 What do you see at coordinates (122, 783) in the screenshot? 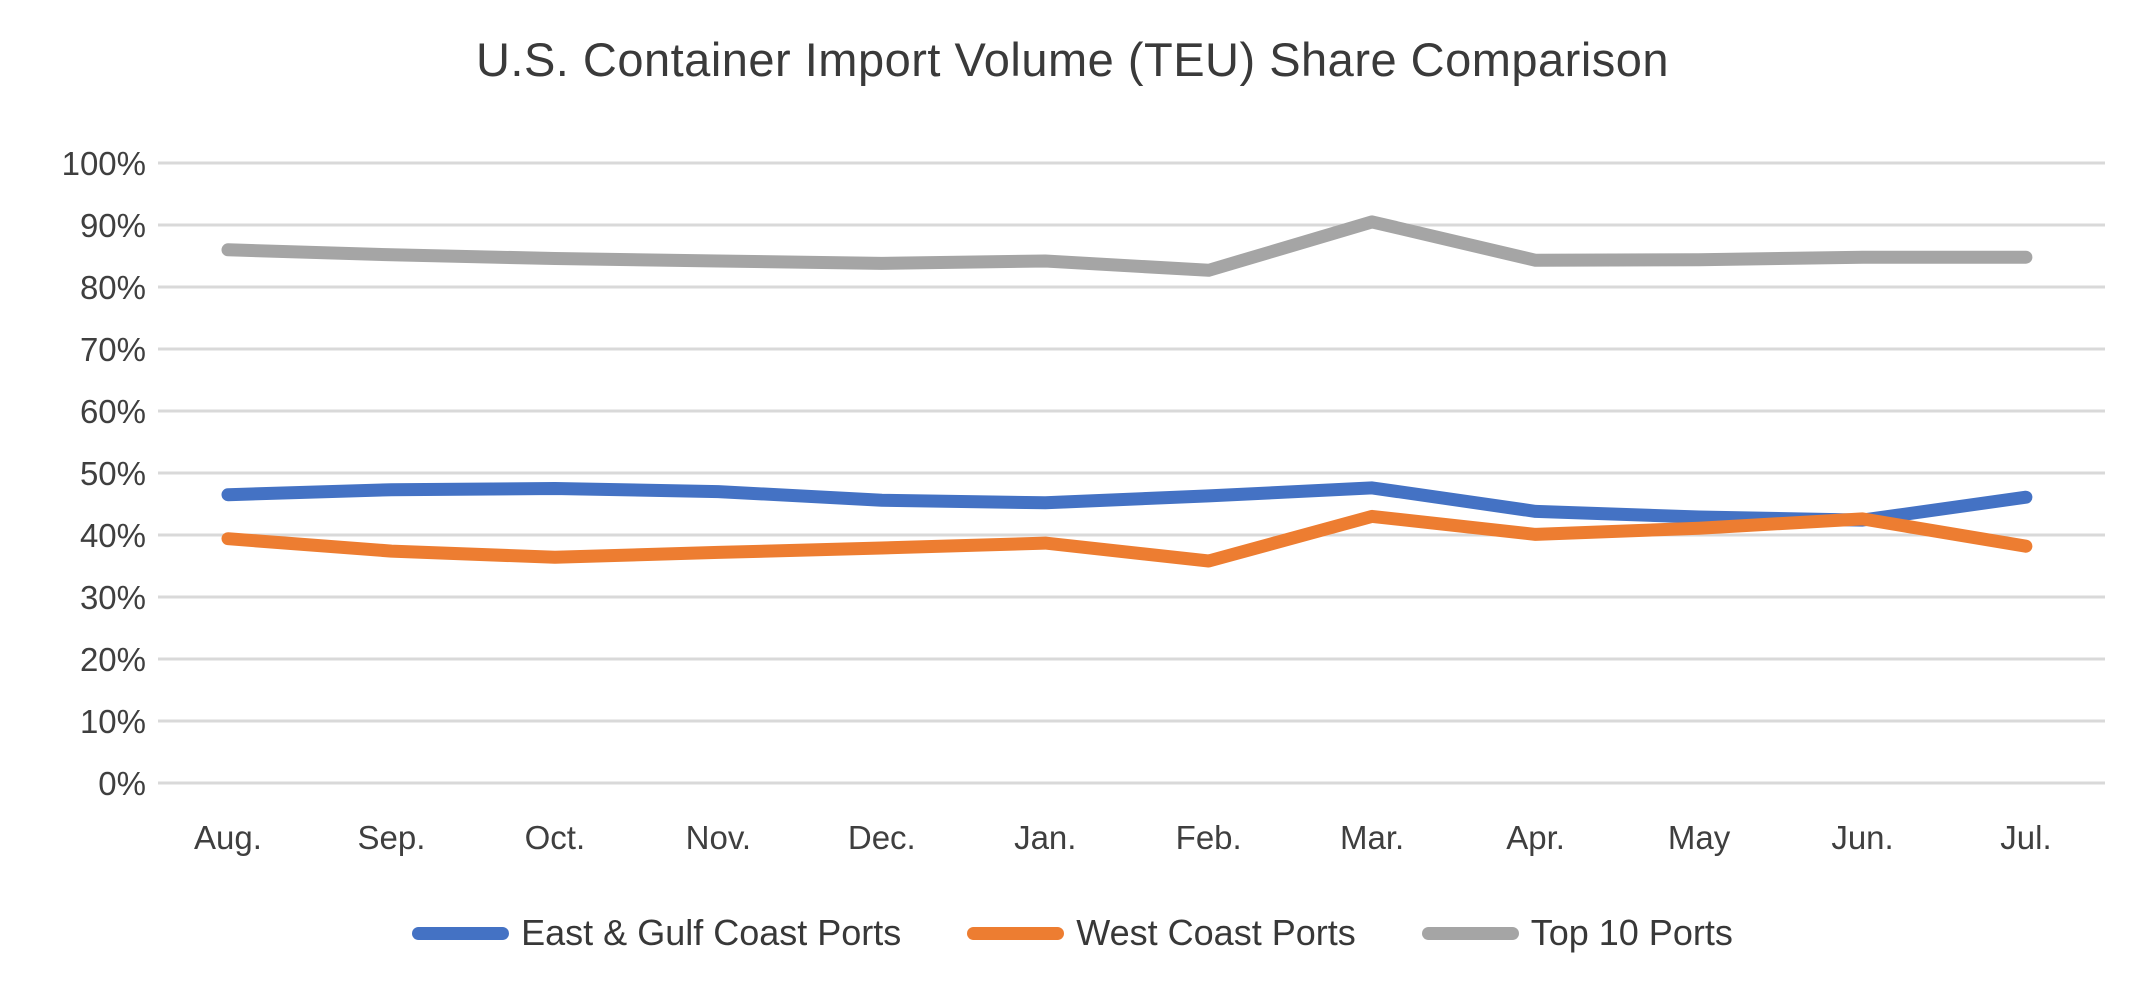
I see `y-tick-label: 0%` at bounding box center [122, 783].